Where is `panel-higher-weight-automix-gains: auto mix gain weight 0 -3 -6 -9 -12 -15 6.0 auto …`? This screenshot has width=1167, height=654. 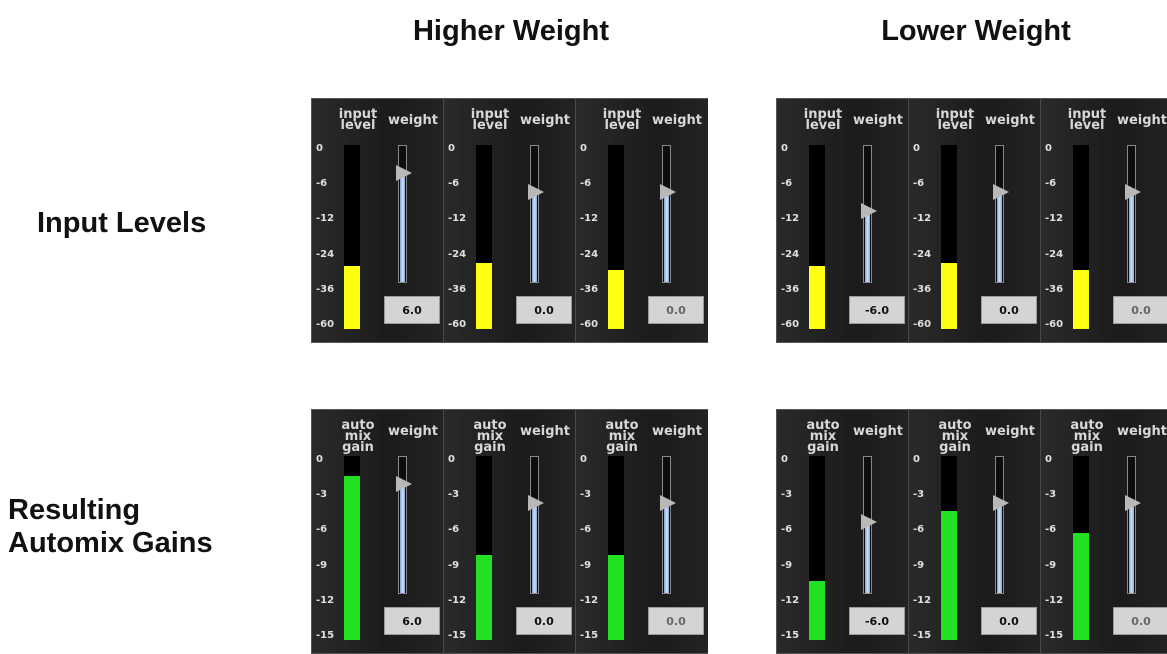
panel-higher-weight-automix-gains: auto mix gain weight 0 -3 -6 -9 -12 -15 6.0 auto … is located at coordinates (509, 531).